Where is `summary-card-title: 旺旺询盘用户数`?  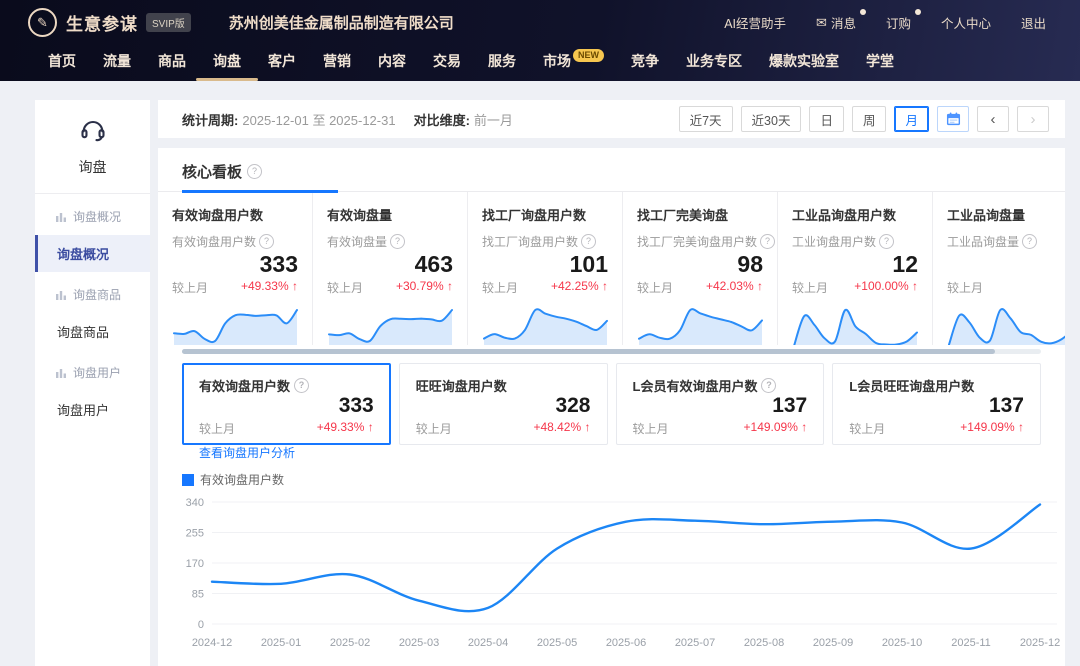 summary-card-title: 旺旺询盘用户数 is located at coordinates (461, 386).